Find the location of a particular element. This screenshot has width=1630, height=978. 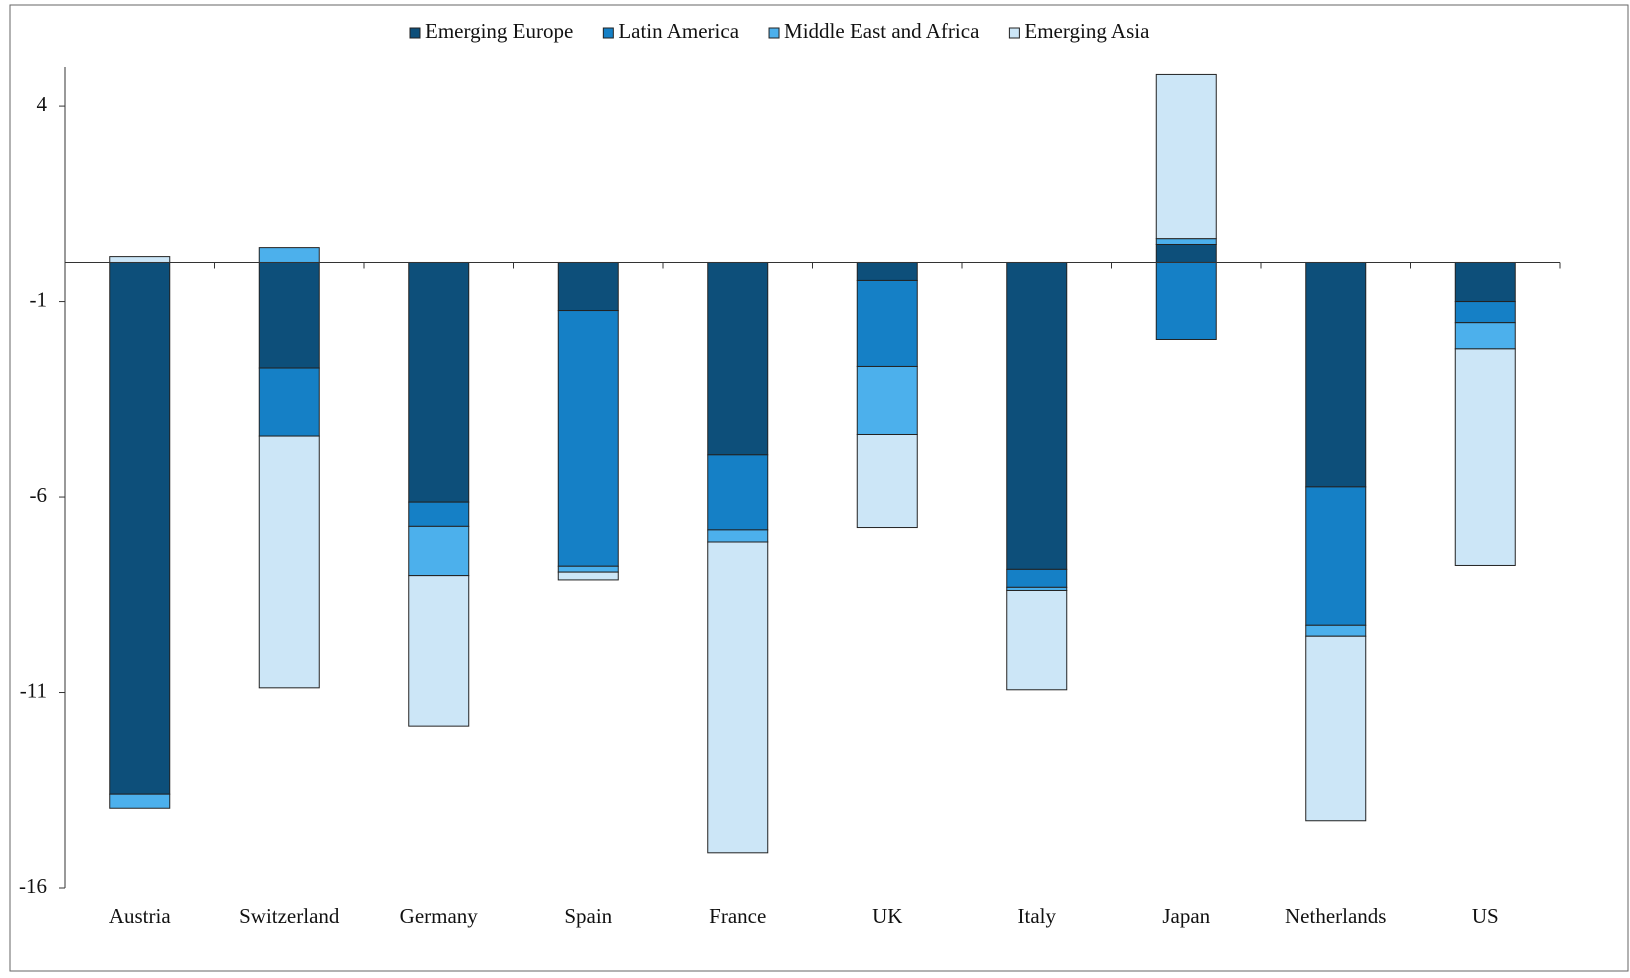

x-tick-label: Spain is located at coordinates (588, 916).